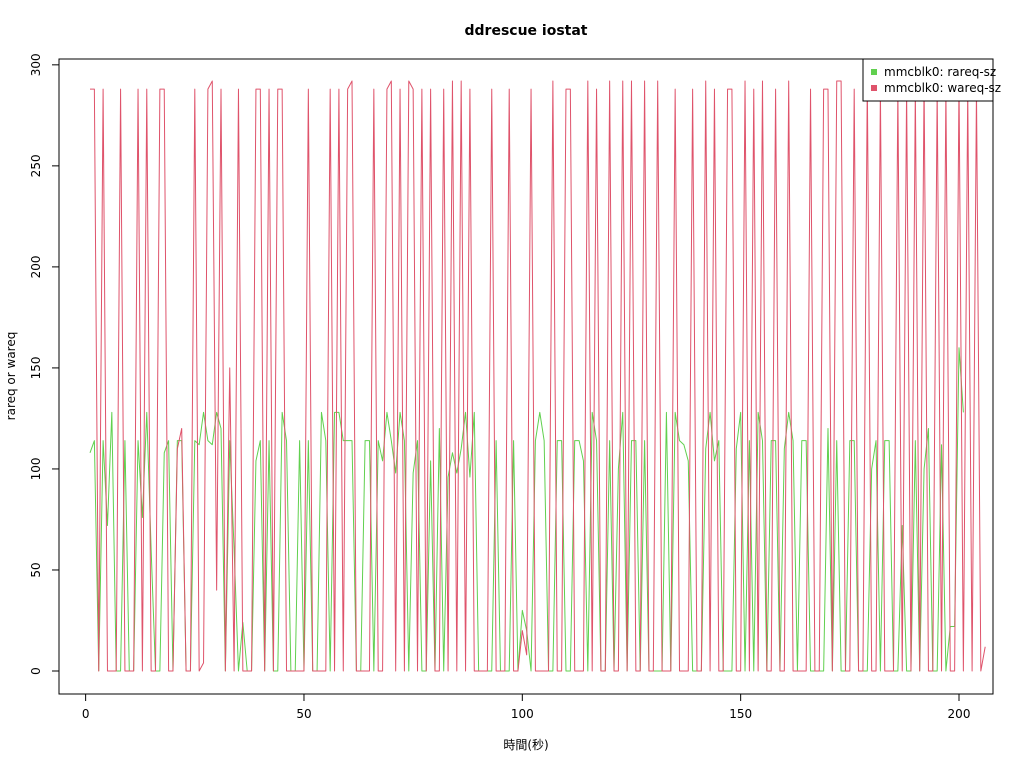  I want to click on x-tick-label: 100, so click(522, 714).